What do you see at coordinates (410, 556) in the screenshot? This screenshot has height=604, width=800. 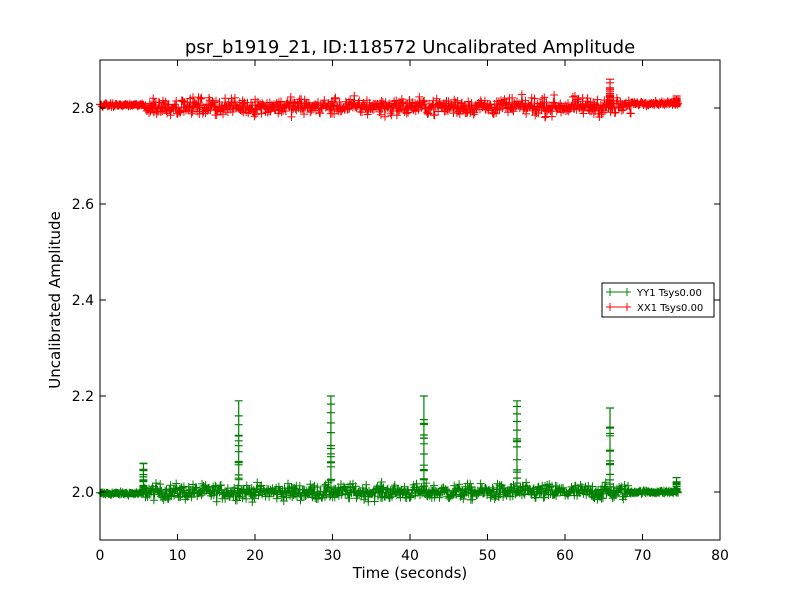 I see `x-tick-label: 40` at bounding box center [410, 556].